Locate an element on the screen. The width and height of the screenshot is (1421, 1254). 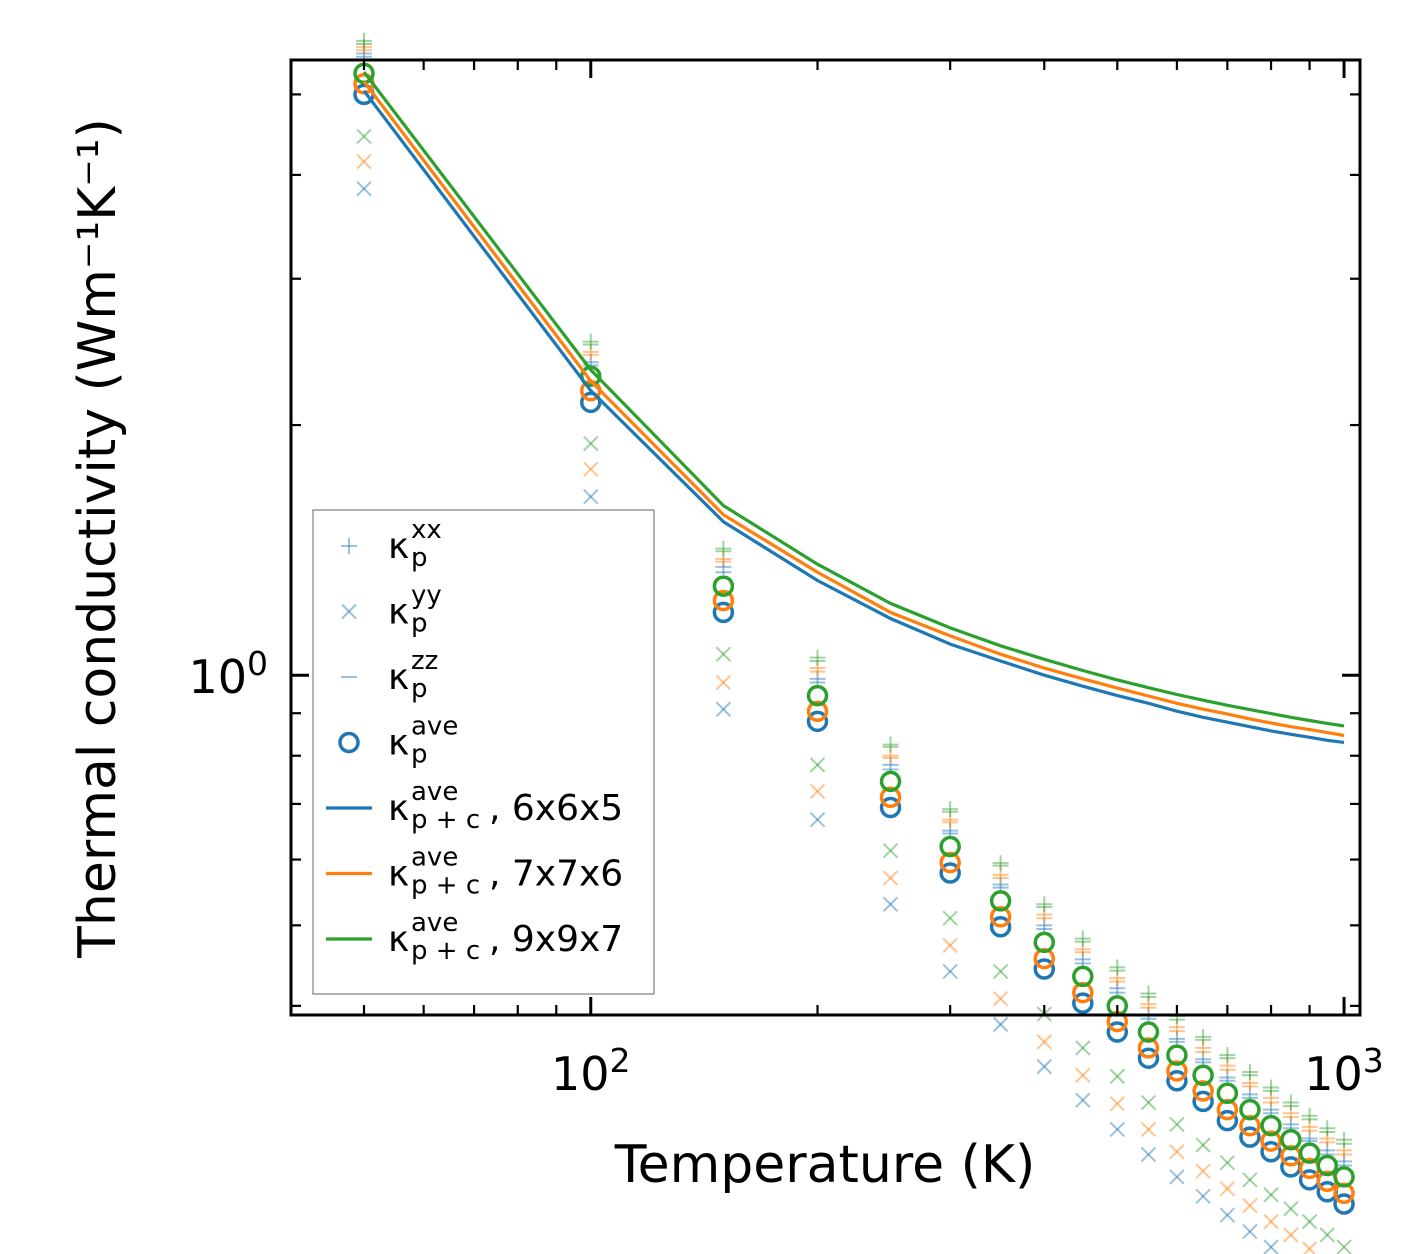
legend-superscript: xx is located at coordinates (426, 530).